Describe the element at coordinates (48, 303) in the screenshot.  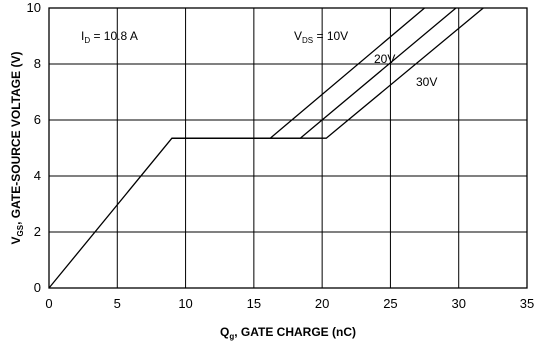
I see `x-tick-label: 0` at that location.